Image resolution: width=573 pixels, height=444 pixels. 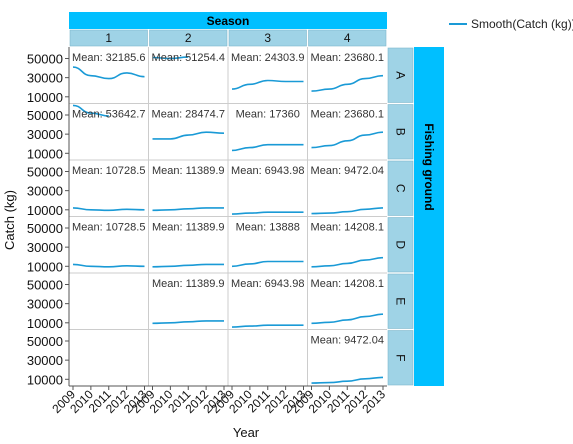 What do you see at coordinates (347, 58) in the screenshot?
I see `mean-label-A-4: Mean: 23680.1` at bounding box center [347, 58].